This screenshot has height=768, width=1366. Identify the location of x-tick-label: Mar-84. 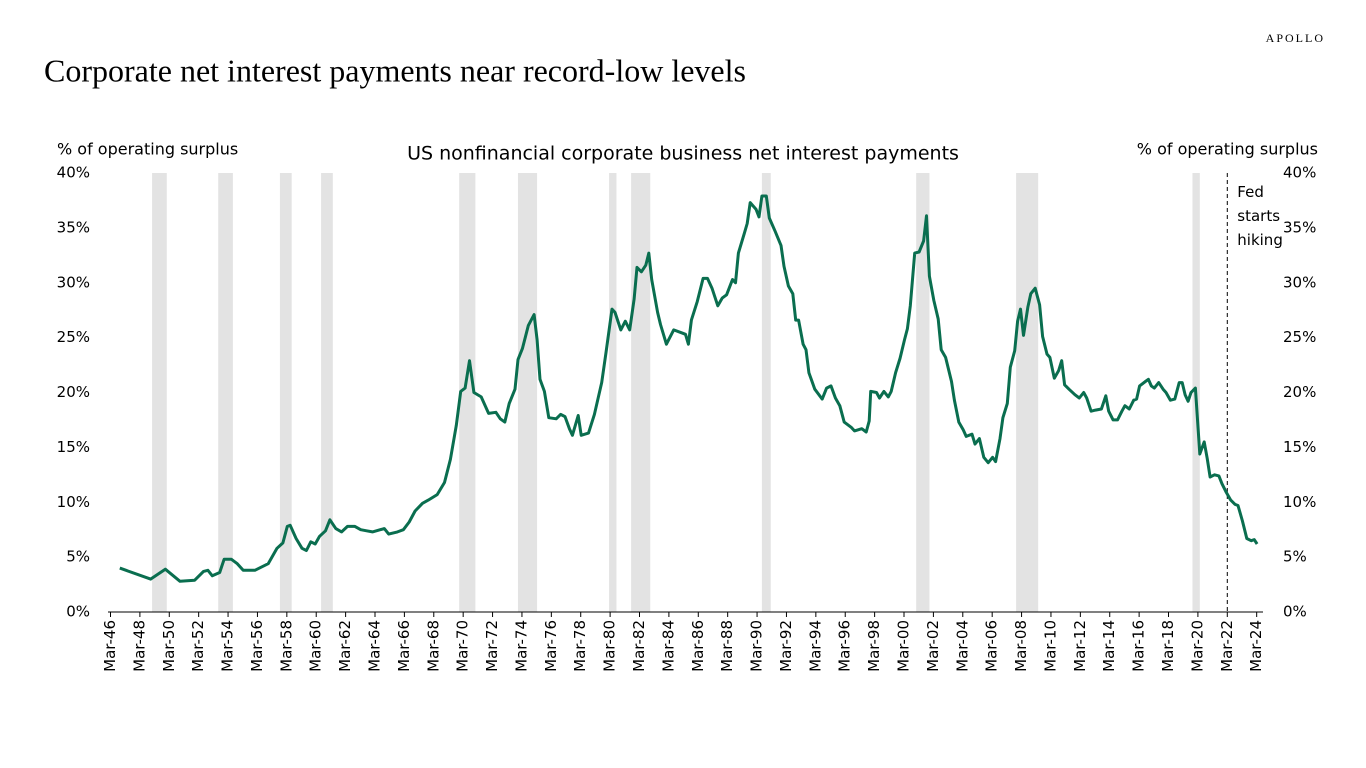
(668, 646).